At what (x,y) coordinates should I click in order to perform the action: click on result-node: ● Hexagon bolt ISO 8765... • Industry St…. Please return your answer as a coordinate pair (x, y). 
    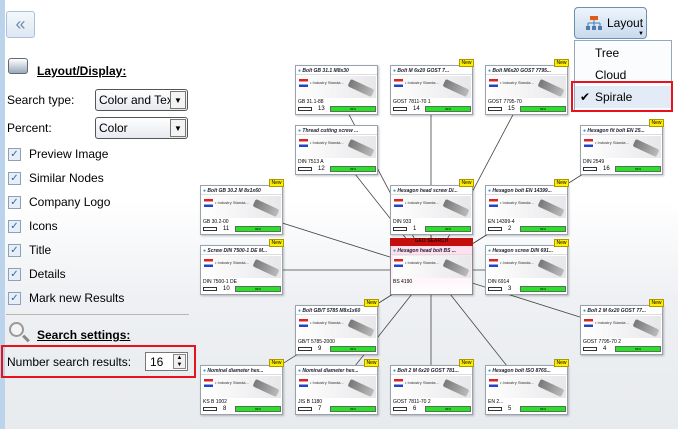
    Looking at the image, I should click on (527, 387).